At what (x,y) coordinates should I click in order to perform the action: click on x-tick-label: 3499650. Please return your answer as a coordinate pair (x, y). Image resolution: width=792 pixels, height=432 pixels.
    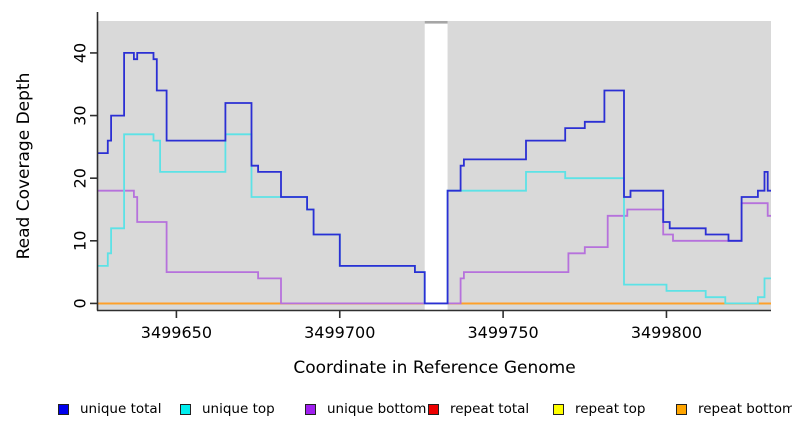
    Looking at the image, I should click on (176, 332).